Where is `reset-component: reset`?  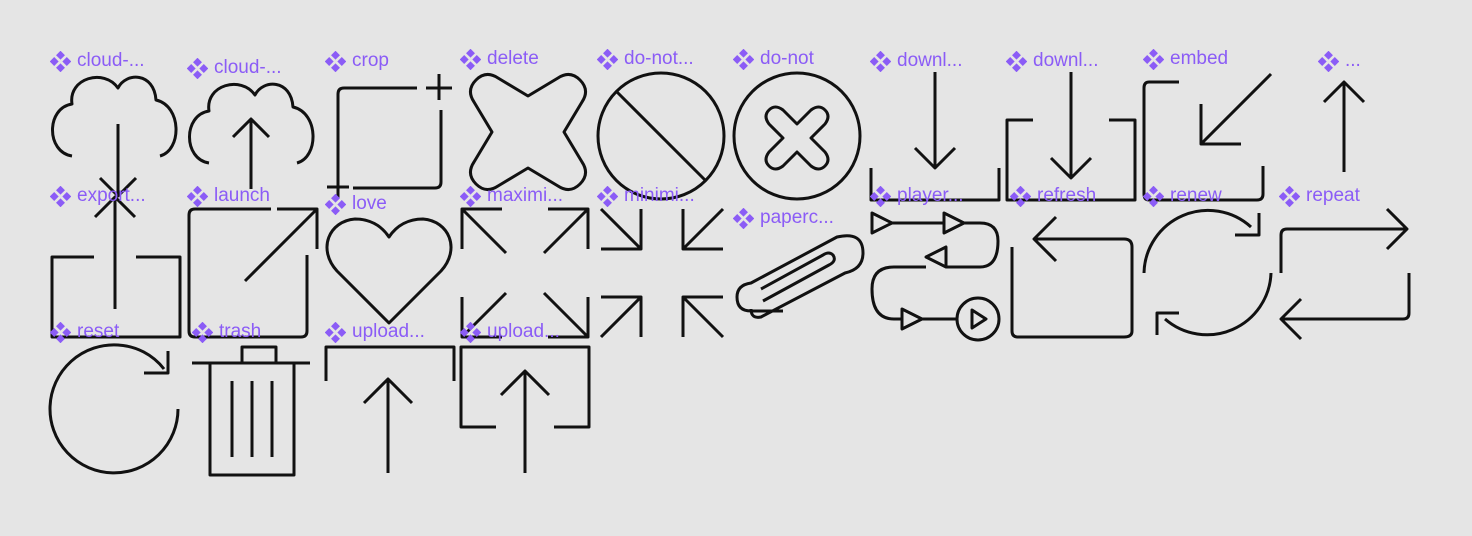 reset-component: reset is located at coordinates (117, 398).